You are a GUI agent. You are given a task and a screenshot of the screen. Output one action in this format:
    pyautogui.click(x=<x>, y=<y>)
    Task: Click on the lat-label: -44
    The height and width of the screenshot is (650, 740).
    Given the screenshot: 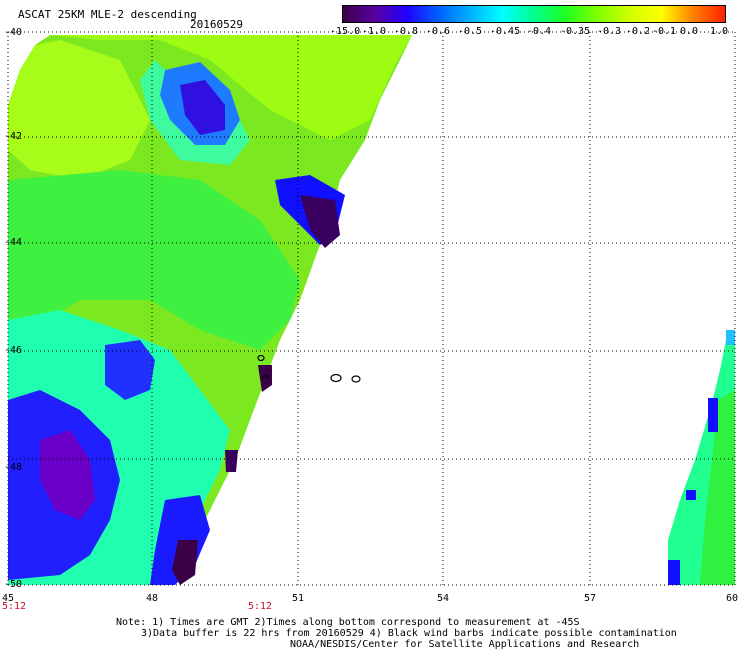 What is the action you would take?
    pyautogui.click(x=13, y=242)
    